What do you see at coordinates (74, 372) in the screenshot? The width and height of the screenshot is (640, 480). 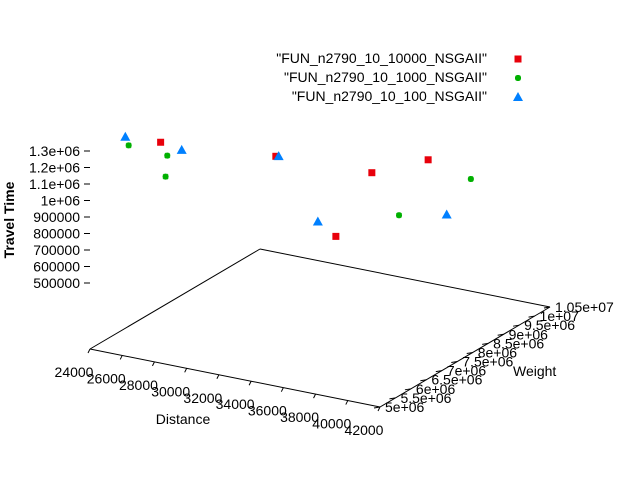 I see `x-tick-label: 24000` at bounding box center [74, 372].